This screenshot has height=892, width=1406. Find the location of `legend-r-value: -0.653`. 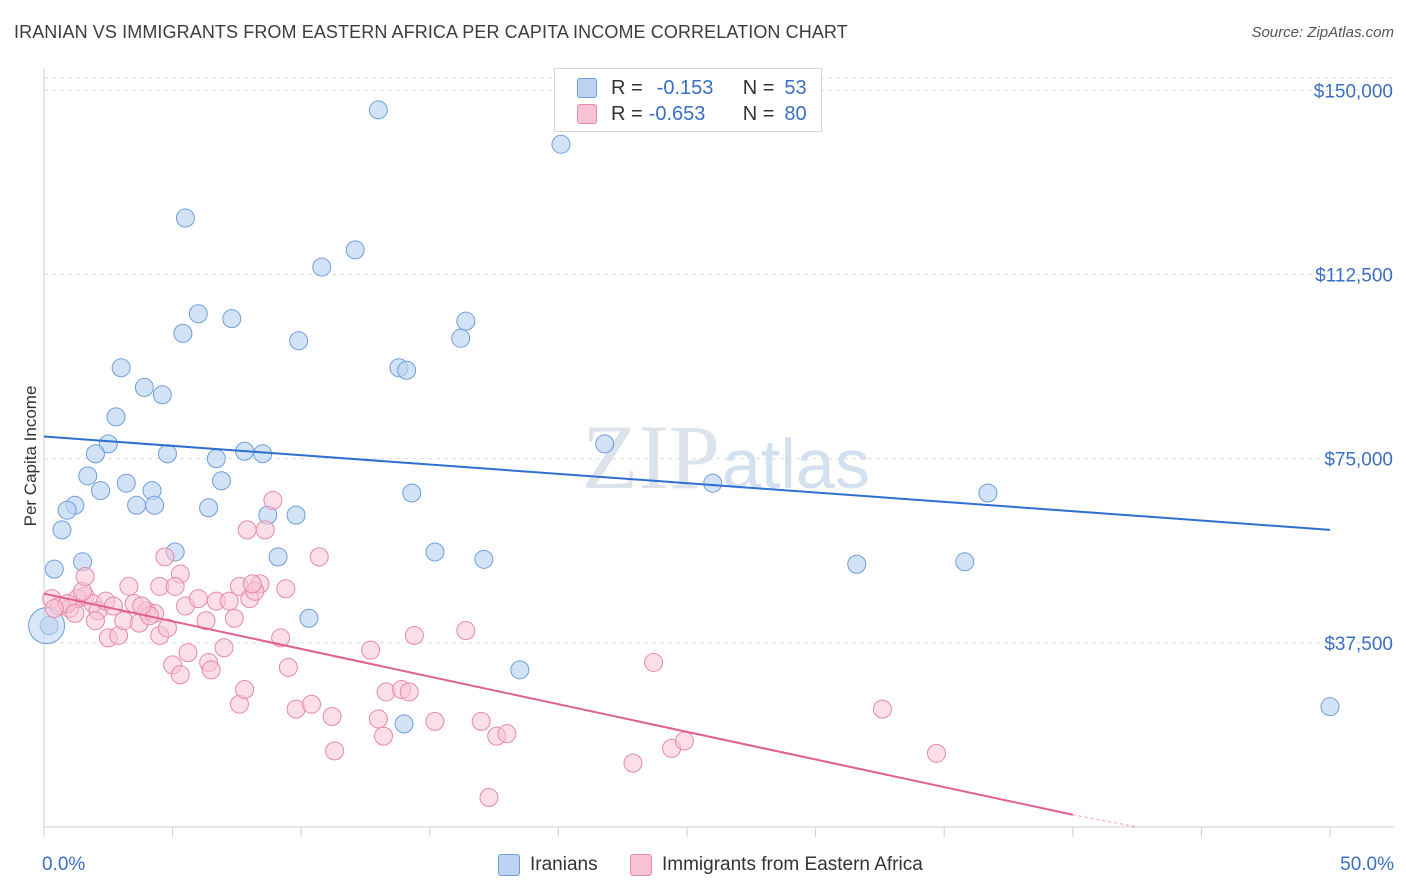

legend-r-value: -0.653 is located at coordinates (677, 113).